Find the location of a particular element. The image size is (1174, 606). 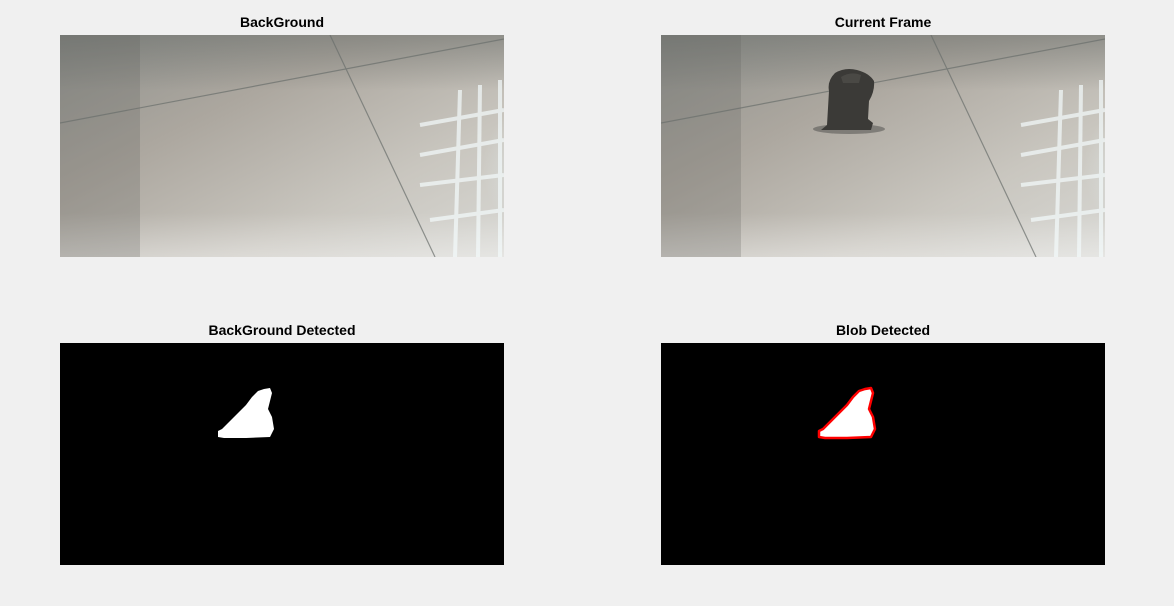

subplot-title: Current Frame is located at coordinates (883, 22).